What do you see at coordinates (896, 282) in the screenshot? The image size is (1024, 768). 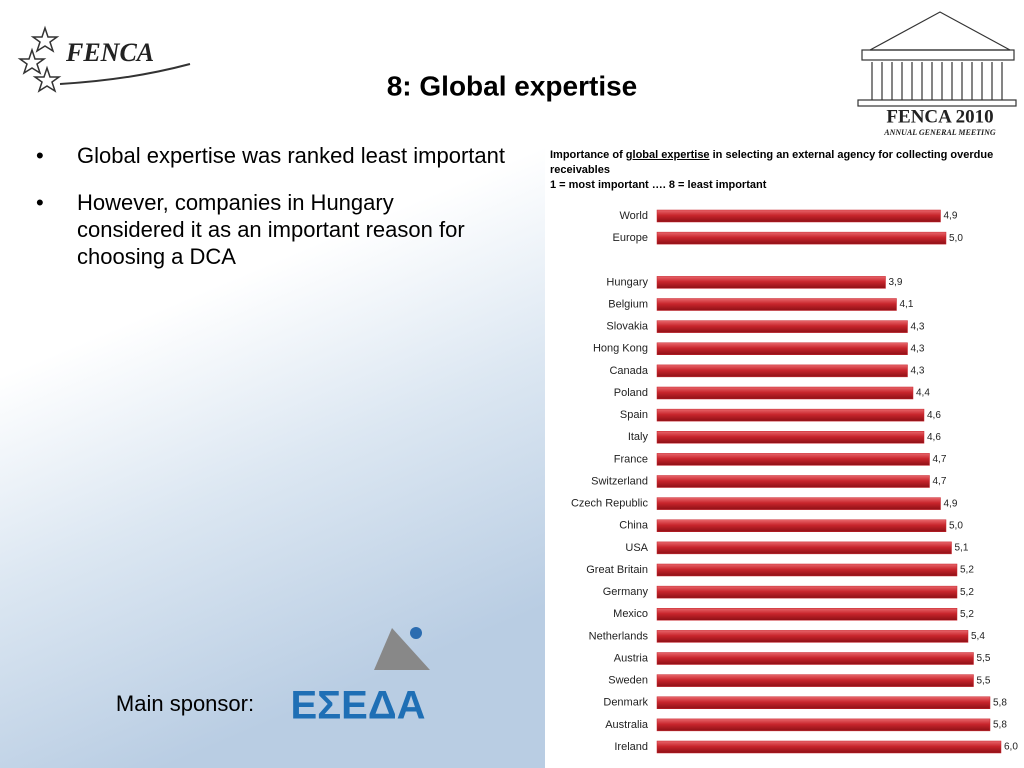 I see `value-label: 3,9` at bounding box center [896, 282].